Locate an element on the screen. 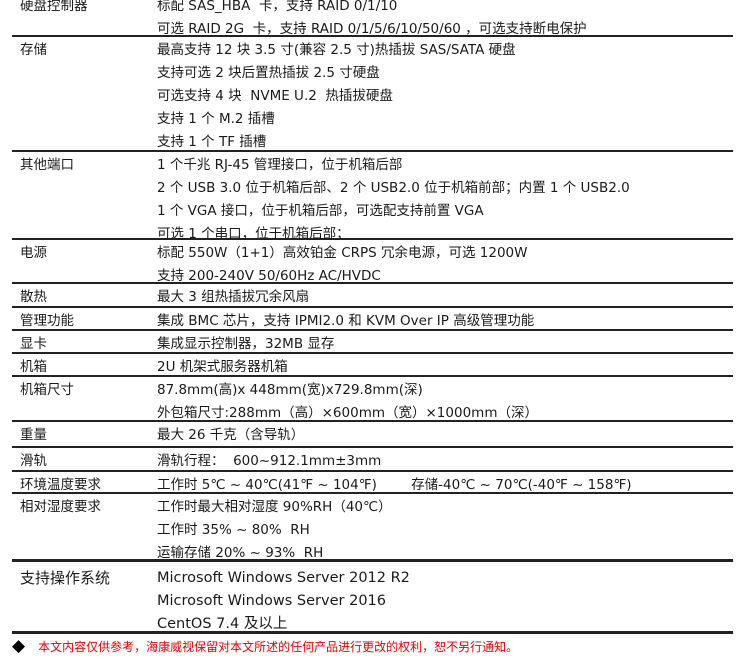  spec-row: 滑轨 滑轨行程： 600~912.1mm±3mm is located at coordinates (372, 460).